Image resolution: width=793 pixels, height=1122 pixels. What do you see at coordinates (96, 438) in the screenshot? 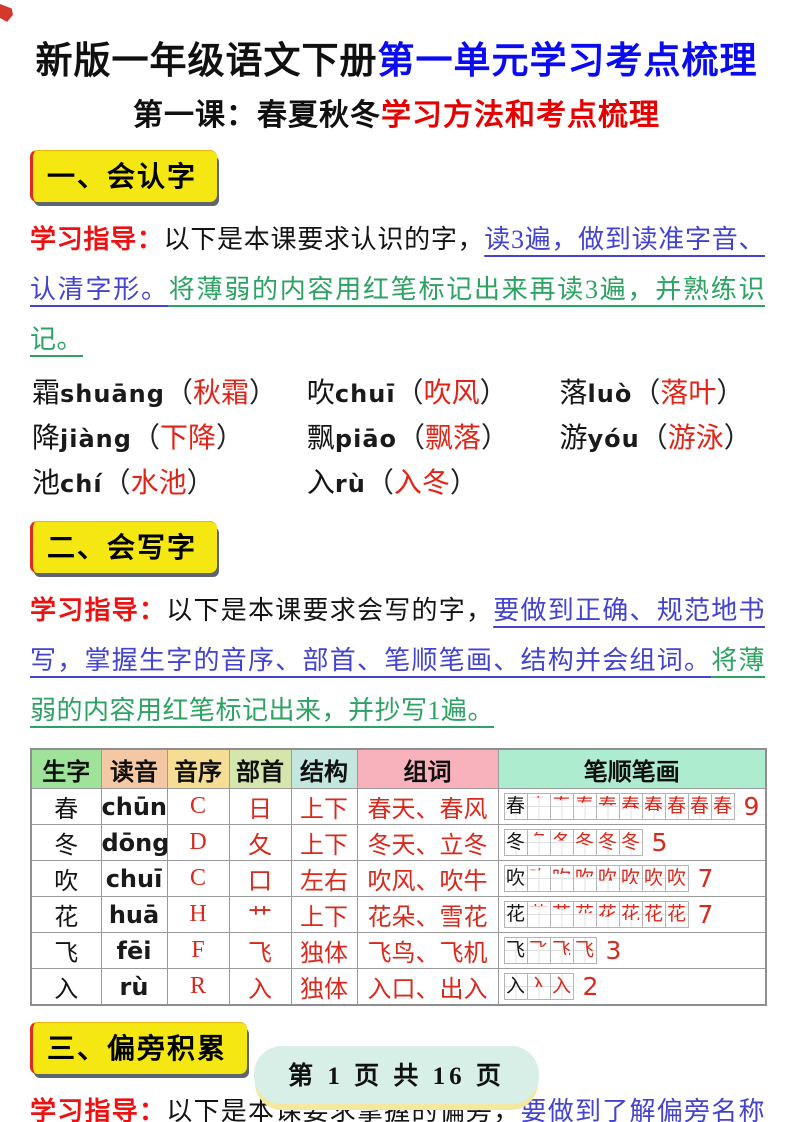
I see `word-pinyin: jiàng` at bounding box center [96, 438].